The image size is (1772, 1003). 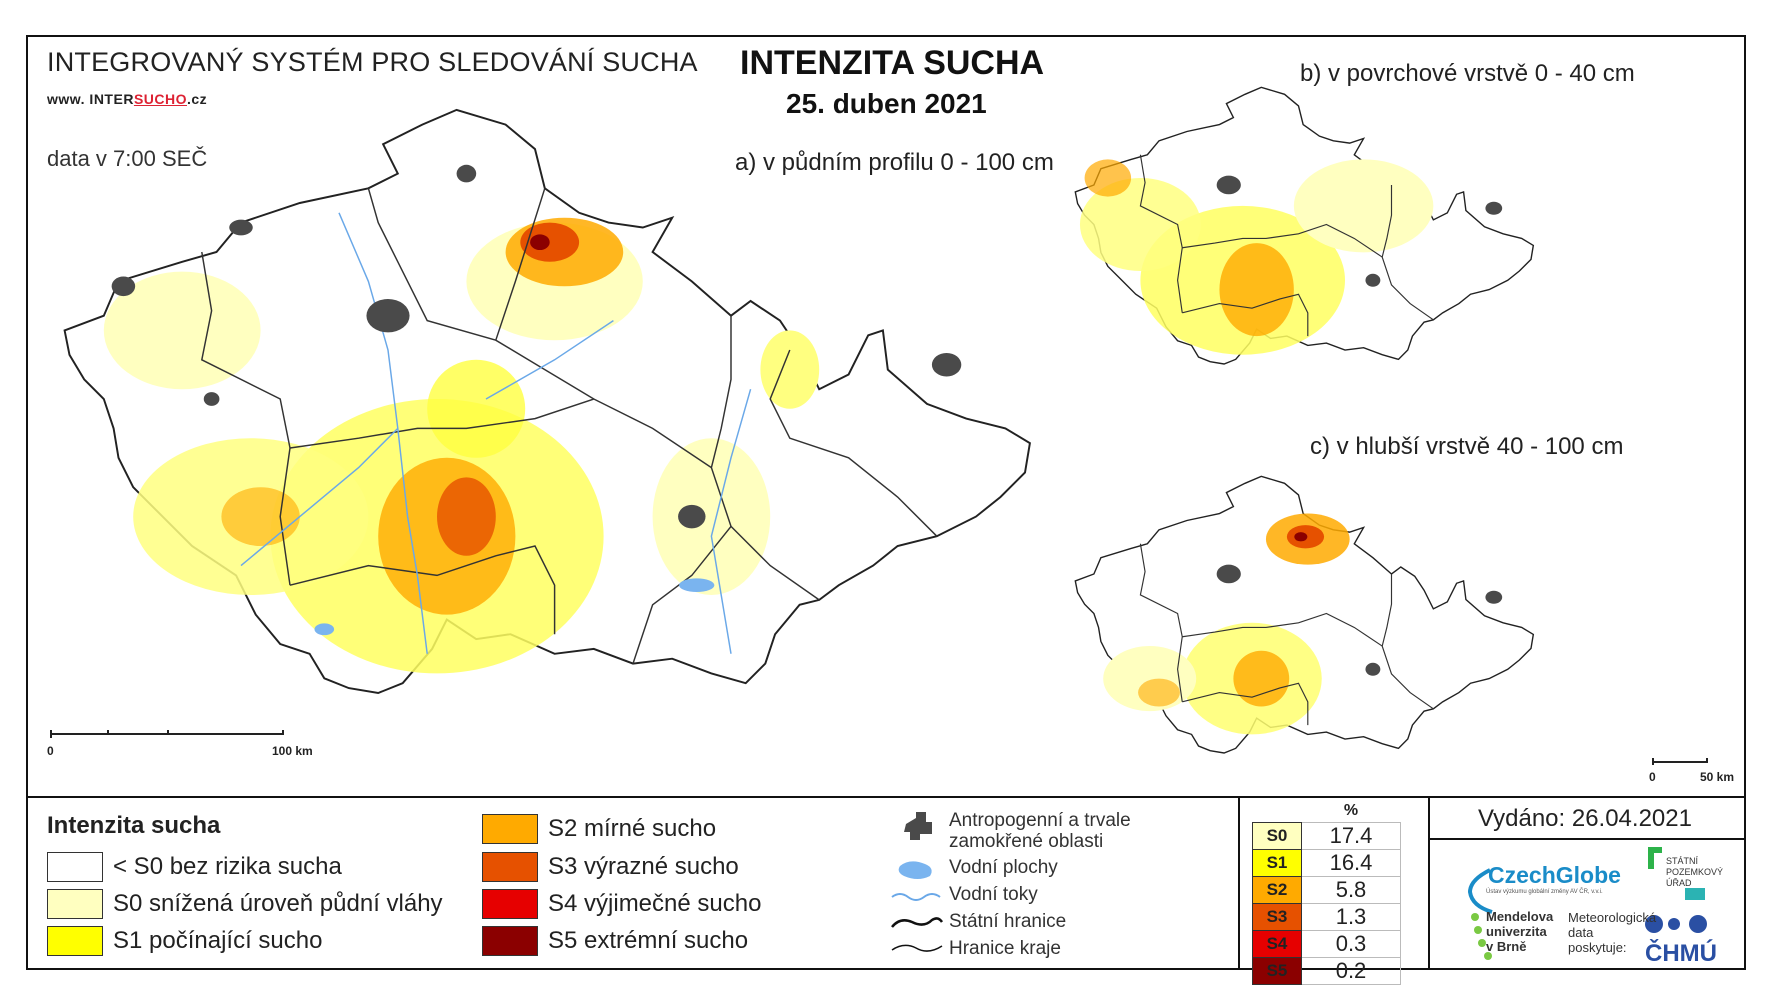 I want to click on issued-date: Vydáno: 26.04.2021, so click(x=1585, y=818).